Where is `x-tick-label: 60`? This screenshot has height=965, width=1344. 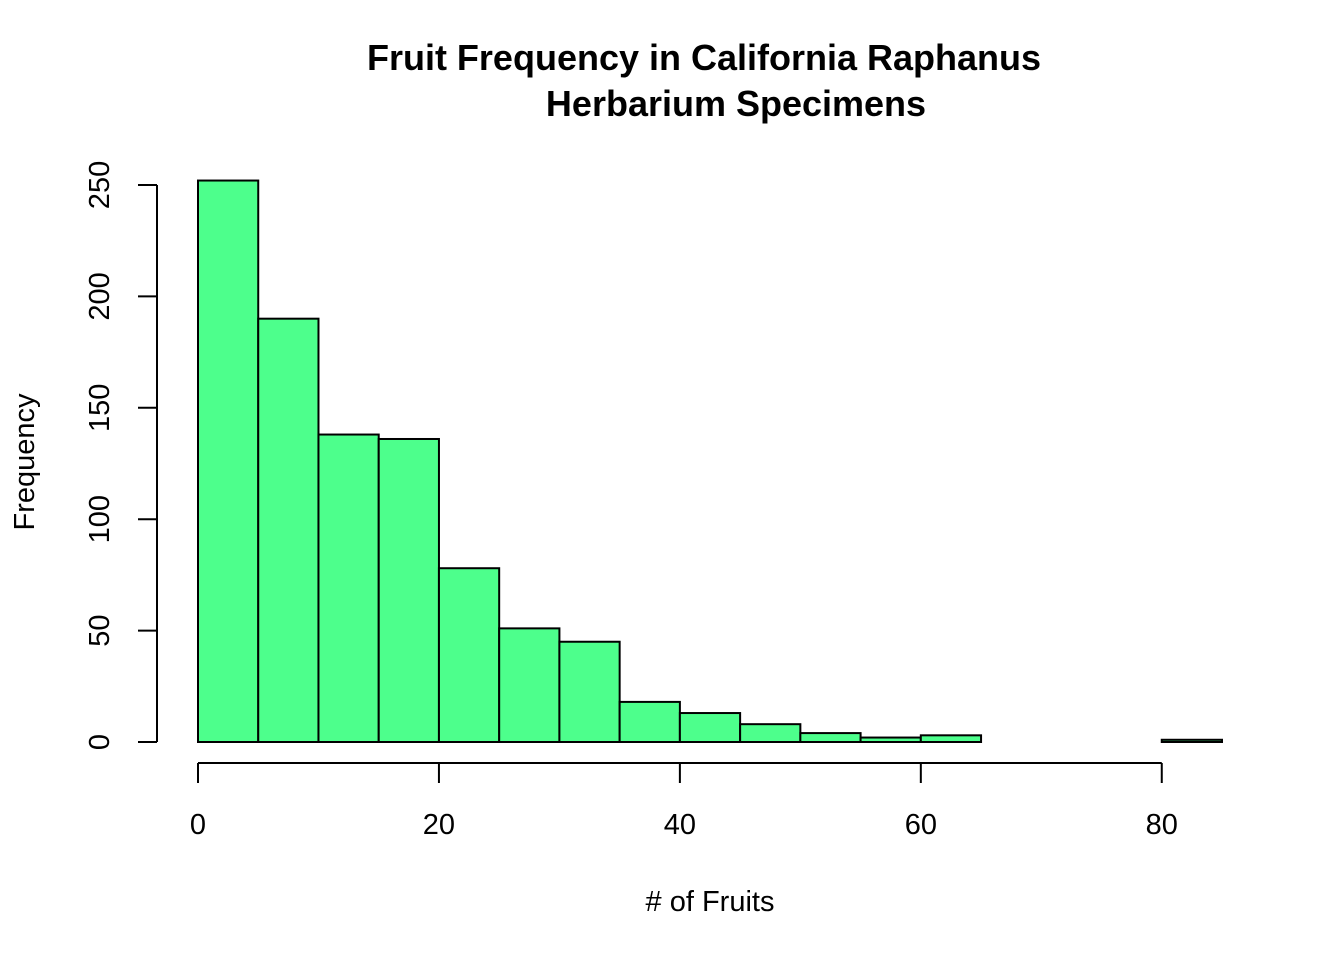
x-tick-label: 60 is located at coordinates (921, 825).